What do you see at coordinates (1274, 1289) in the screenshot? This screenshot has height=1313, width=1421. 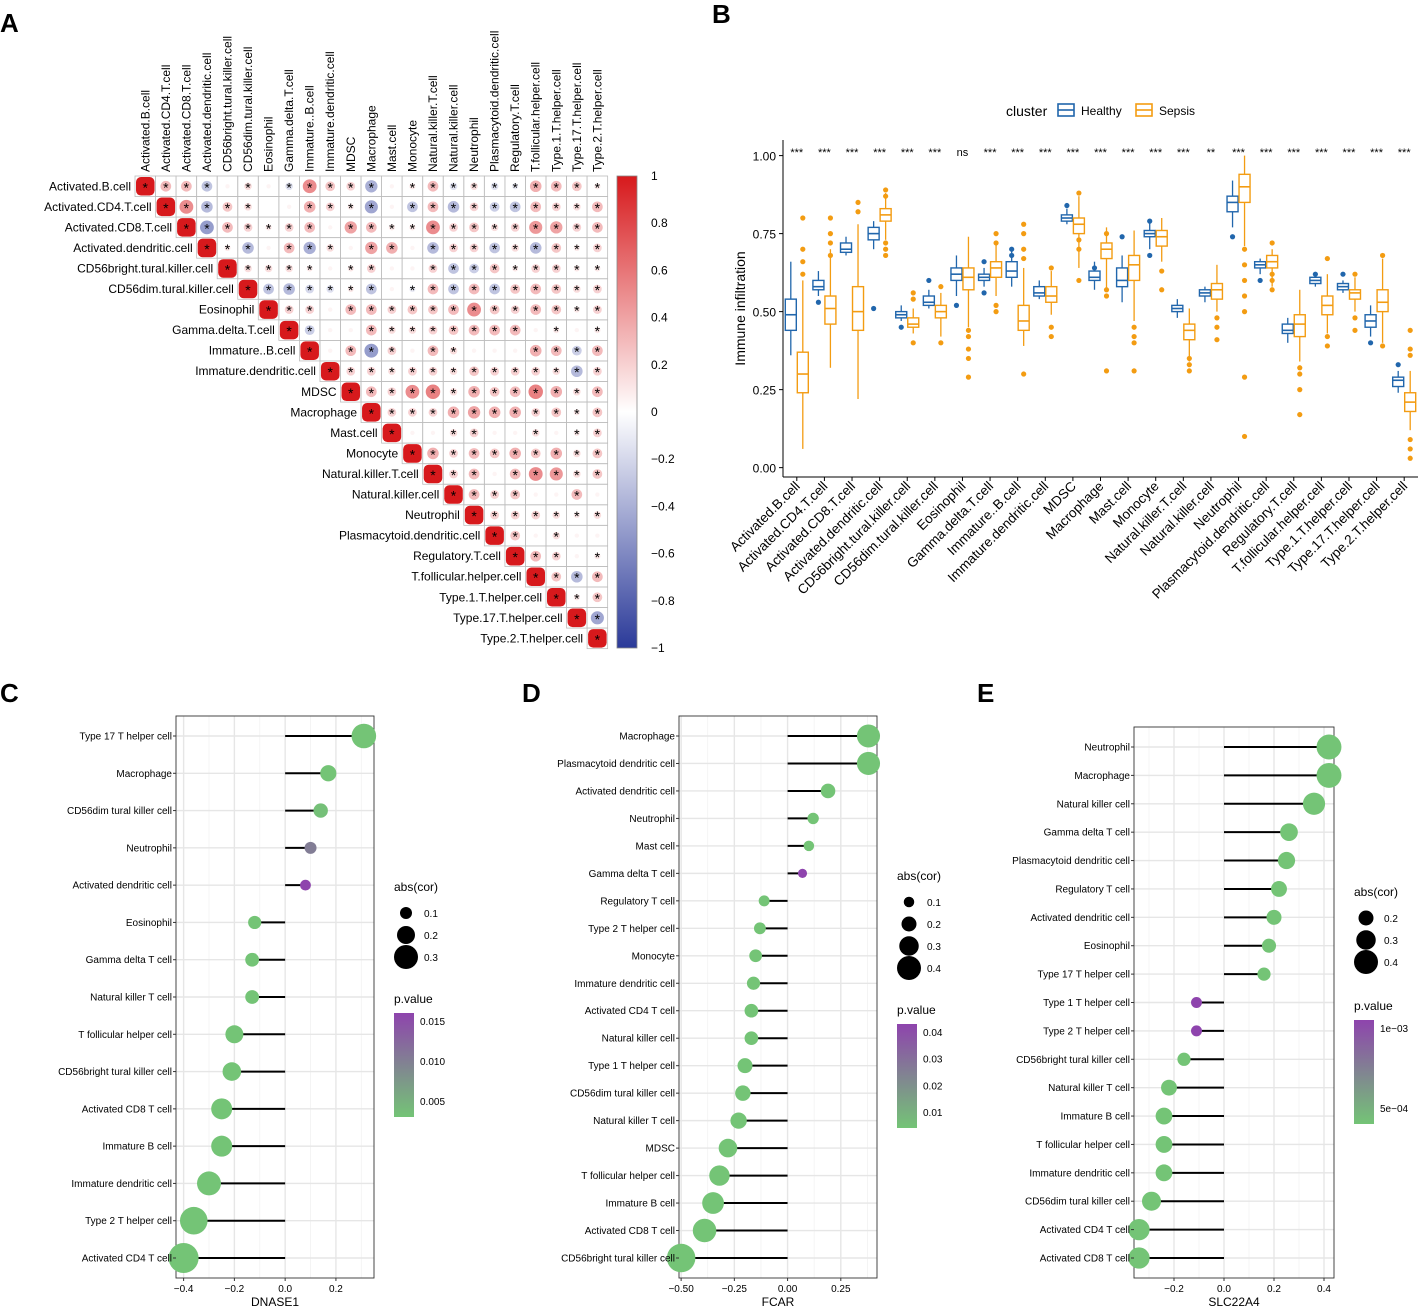 I see `x-tick-label: 0.2` at bounding box center [1274, 1289].